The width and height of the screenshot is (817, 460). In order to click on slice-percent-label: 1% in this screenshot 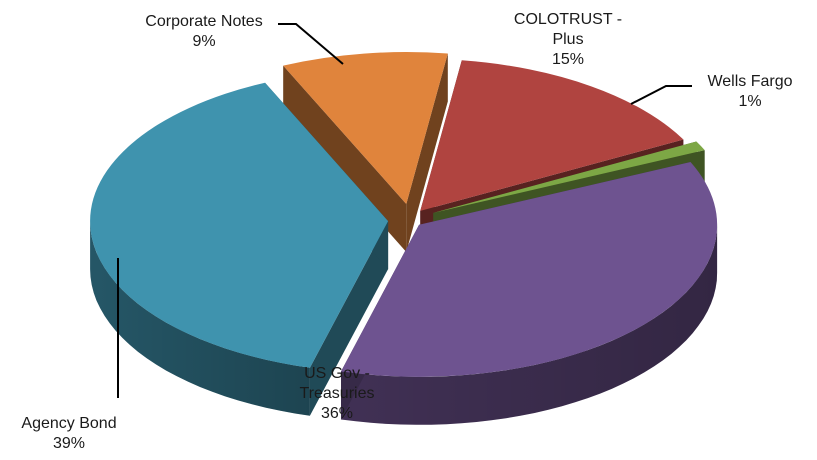, I will do `click(749, 101)`.